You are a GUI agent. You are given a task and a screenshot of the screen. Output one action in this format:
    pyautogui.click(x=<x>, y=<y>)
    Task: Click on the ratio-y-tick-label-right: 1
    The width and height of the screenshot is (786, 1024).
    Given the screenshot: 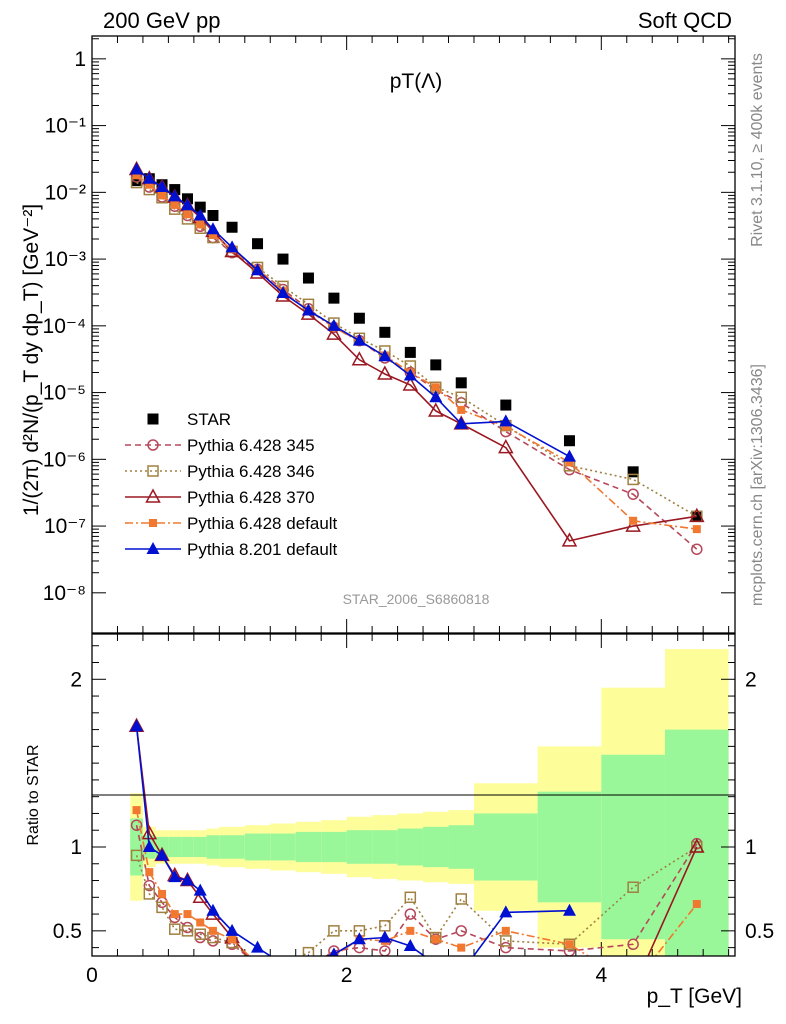 What is the action you would take?
    pyautogui.click(x=751, y=847)
    